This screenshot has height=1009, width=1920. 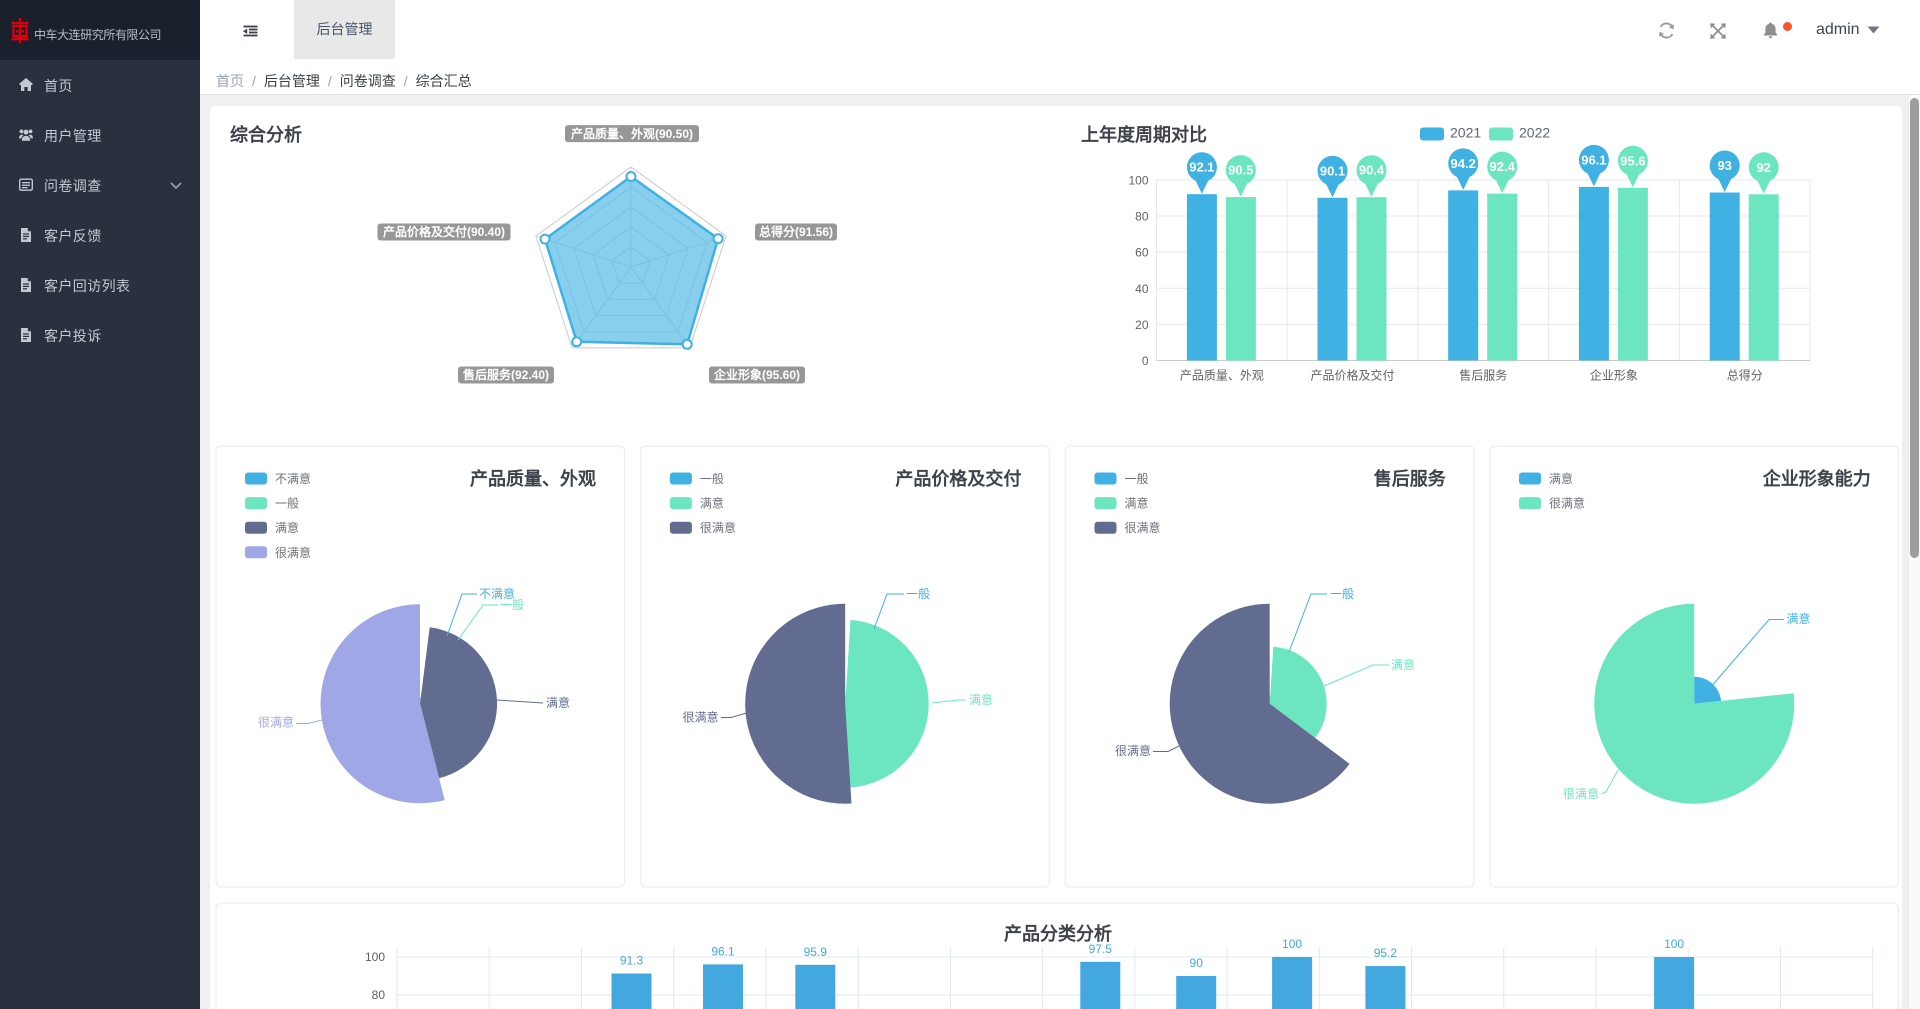 I want to click on svg-text: 0, so click(x=1145, y=361).